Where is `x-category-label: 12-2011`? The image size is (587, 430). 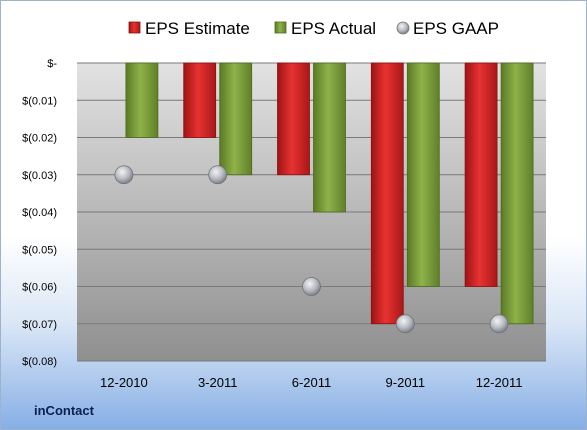 x-category-label: 12-2011 is located at coordinates (499, 382).